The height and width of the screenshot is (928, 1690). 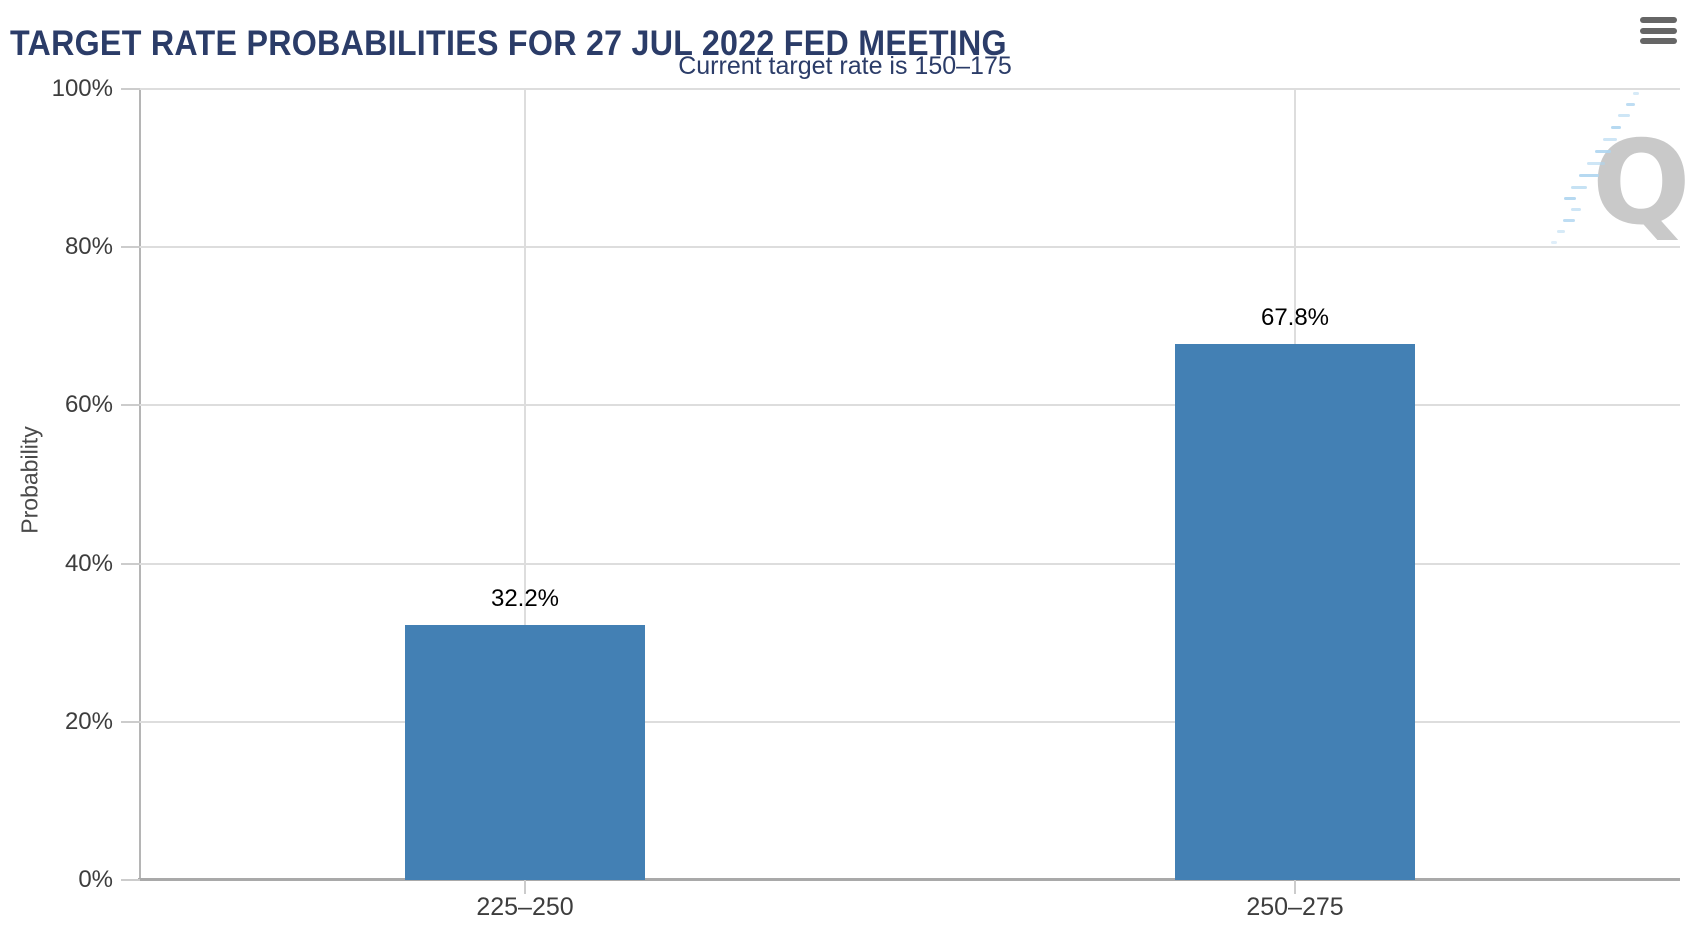 What do you see at coordinates (88, 247) in the screenshot?
I see `y-tick-label: 80%` at bounding box center [88, 247].